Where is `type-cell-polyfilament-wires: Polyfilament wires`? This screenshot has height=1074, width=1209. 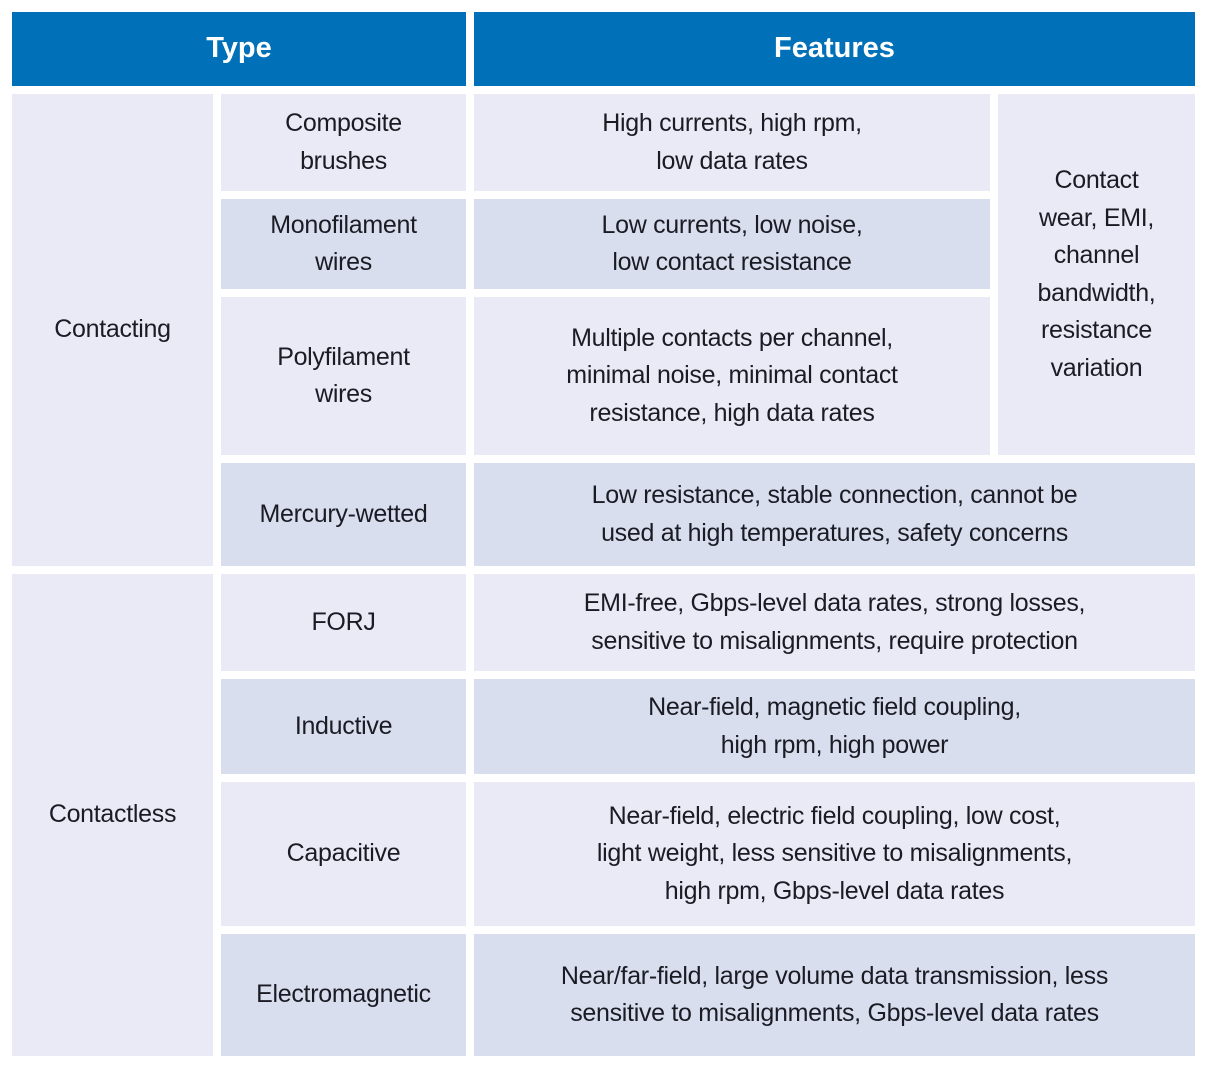
type-cell-polyfilament-wires: Polyfilament wires is located at coordinates (343, 376).